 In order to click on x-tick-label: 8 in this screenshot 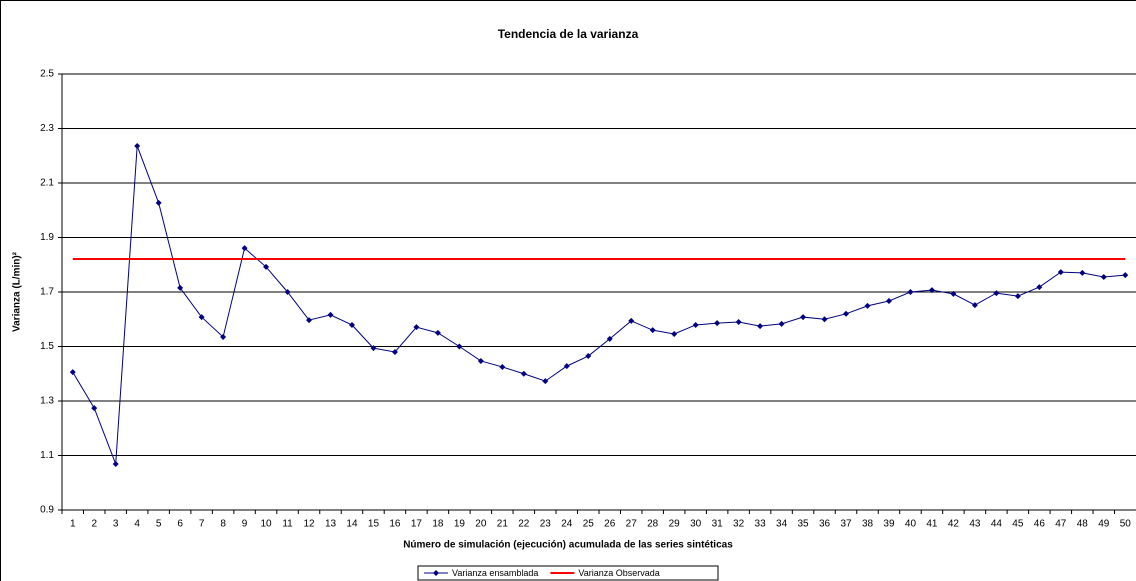, I will do `click(223, 524)`.